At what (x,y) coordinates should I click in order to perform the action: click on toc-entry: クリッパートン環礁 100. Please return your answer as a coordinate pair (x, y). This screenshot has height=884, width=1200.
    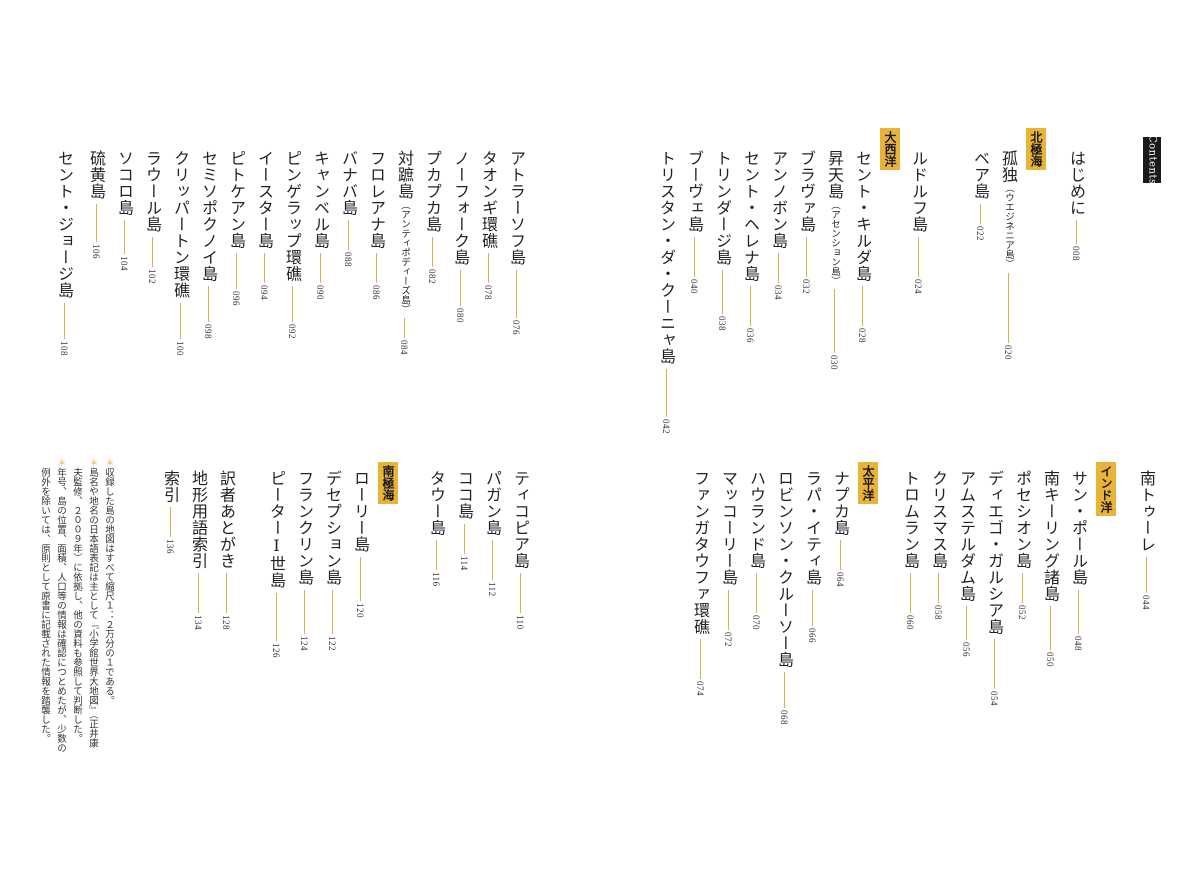
    Looking at the image, I should click on (180, 253).